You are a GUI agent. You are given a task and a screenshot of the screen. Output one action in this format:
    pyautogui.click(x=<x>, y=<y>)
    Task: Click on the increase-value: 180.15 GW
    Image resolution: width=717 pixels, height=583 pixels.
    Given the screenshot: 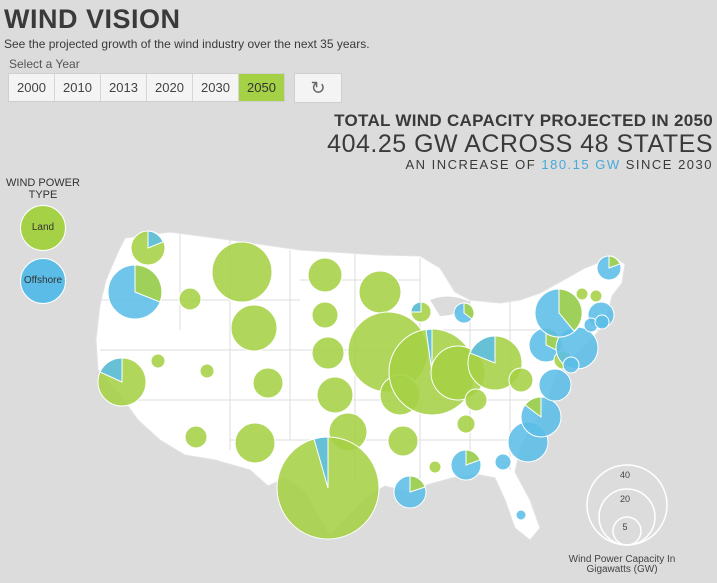 What is the action you would take?
    pyautogui.click(x=581, y=164)
    